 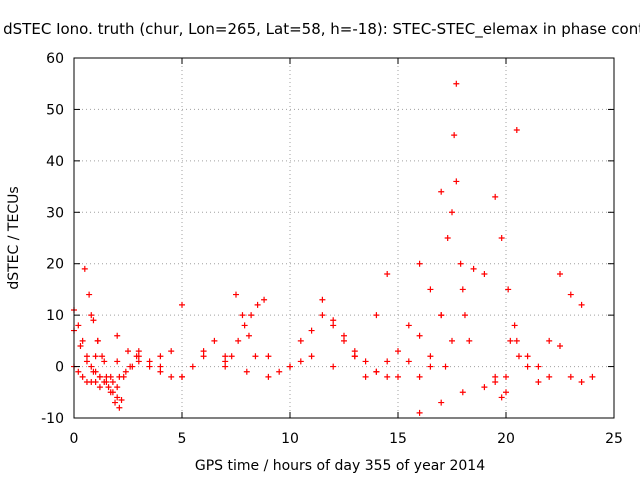 What do you see at coordinates (52, 419) in the screenshot?
I see `y-tick-label: -10` at bounding box center [52, 419].